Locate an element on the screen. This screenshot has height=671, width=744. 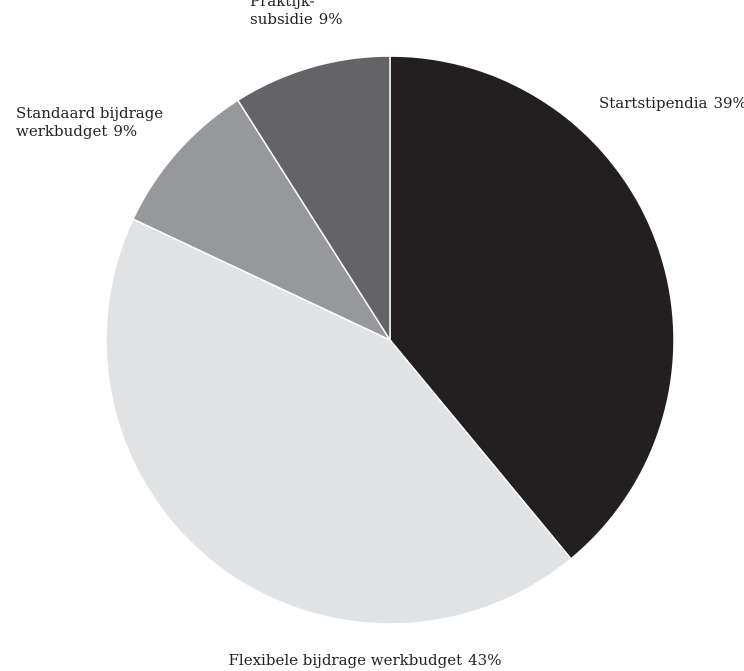
pie-slice-praktijk-subsidie is located at coordinates (314, 198).